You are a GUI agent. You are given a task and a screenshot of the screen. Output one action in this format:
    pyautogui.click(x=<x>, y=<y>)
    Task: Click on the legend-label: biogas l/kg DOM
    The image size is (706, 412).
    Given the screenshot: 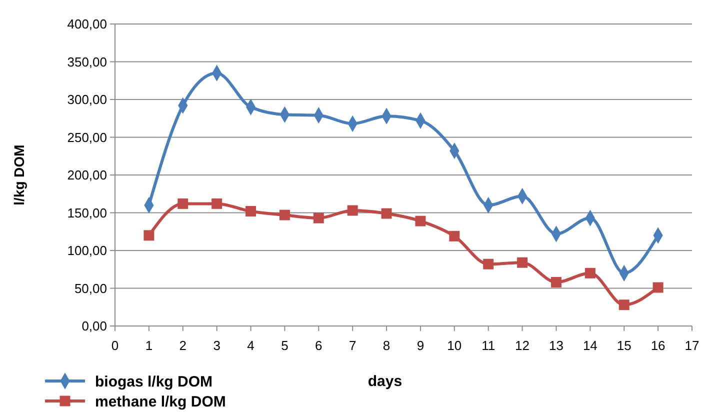 What is the action you would take?
    pyautogui.click(x=154, y=381)
    